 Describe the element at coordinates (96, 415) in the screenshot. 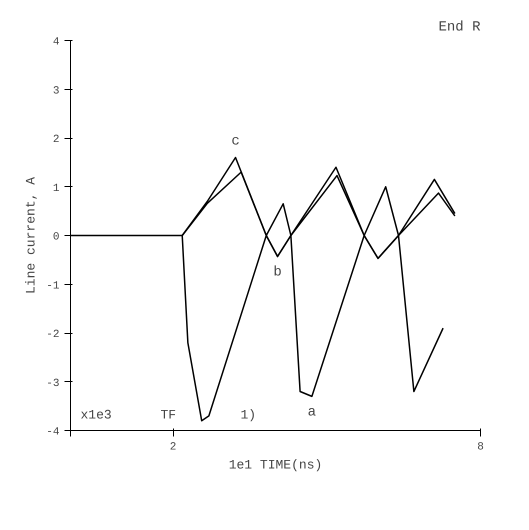

I see `annotation: x1e3` at that location.